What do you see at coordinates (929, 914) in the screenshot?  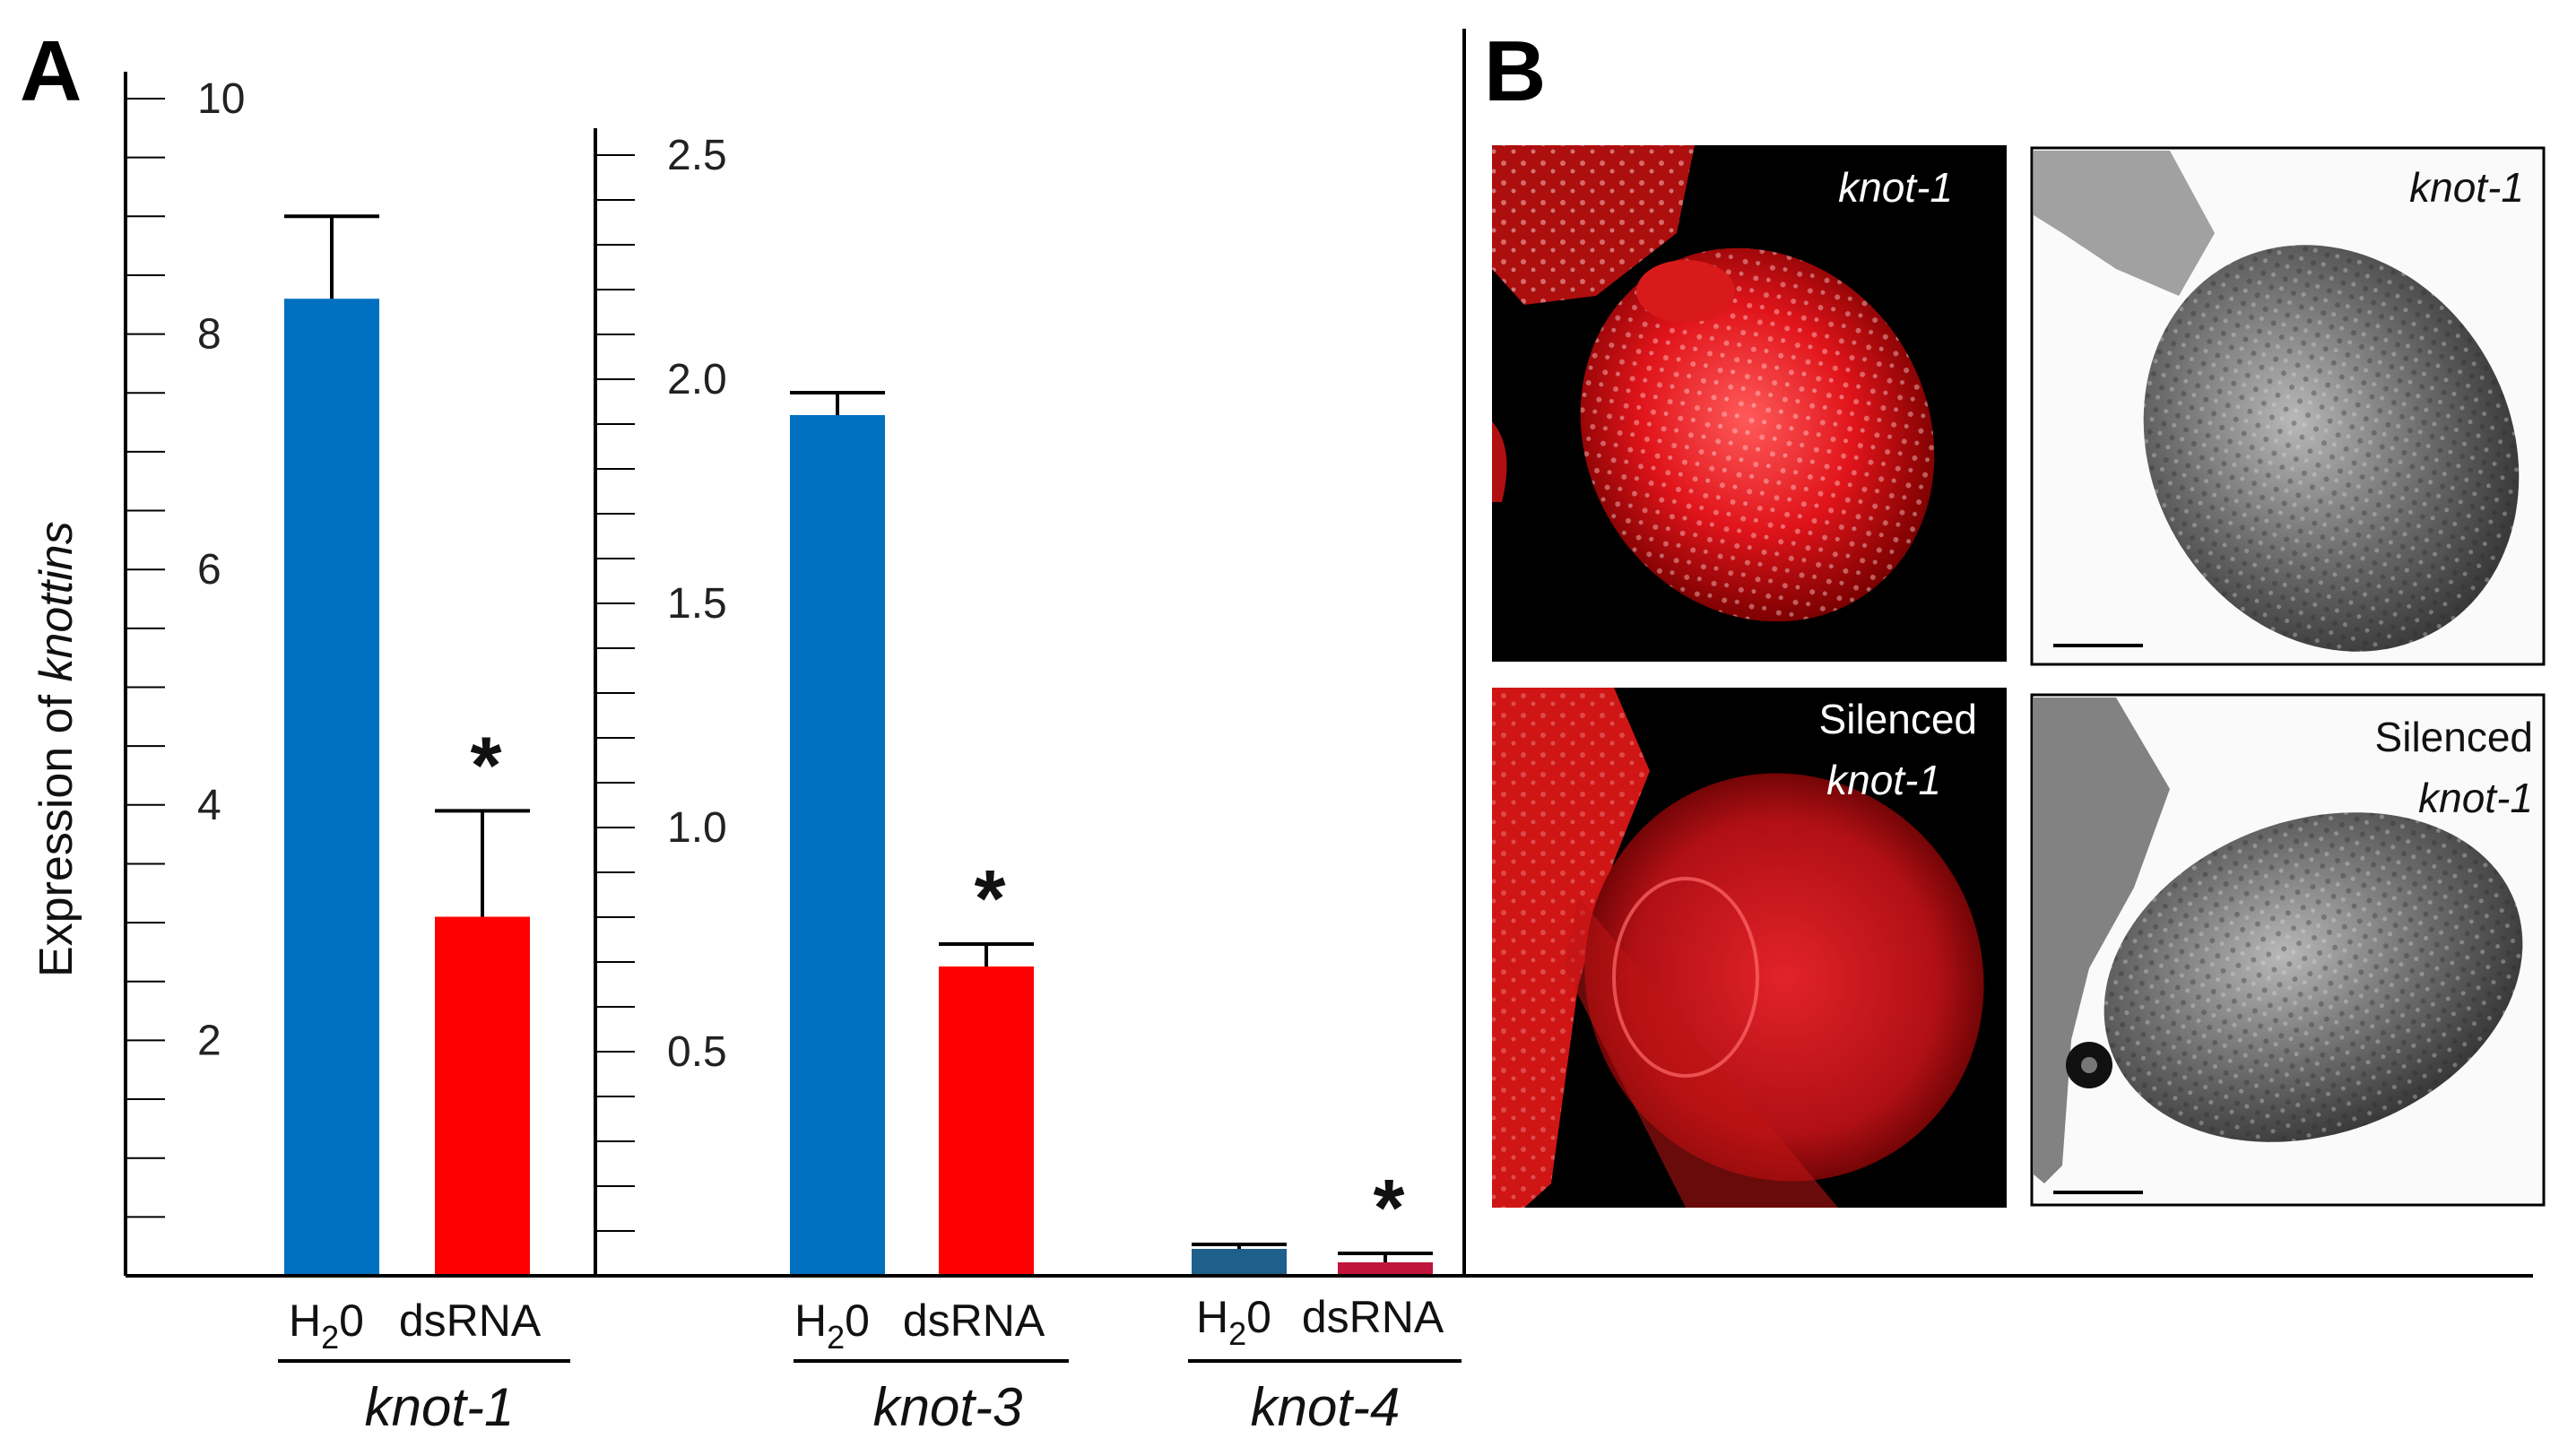 I see `bar-group-knot-3: * H20 dsRNA knot-3` at bounding box center [929, 914].